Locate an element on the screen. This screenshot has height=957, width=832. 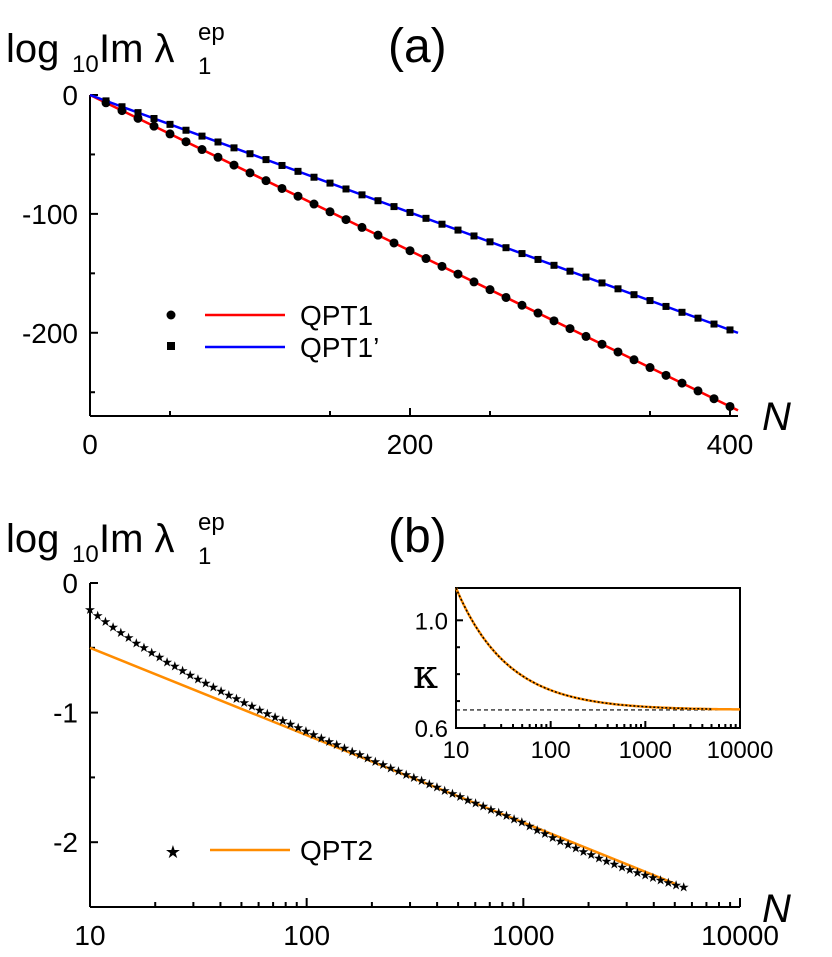
panel-a-x-tick-label: 0 is located at coordinates (90, 444).